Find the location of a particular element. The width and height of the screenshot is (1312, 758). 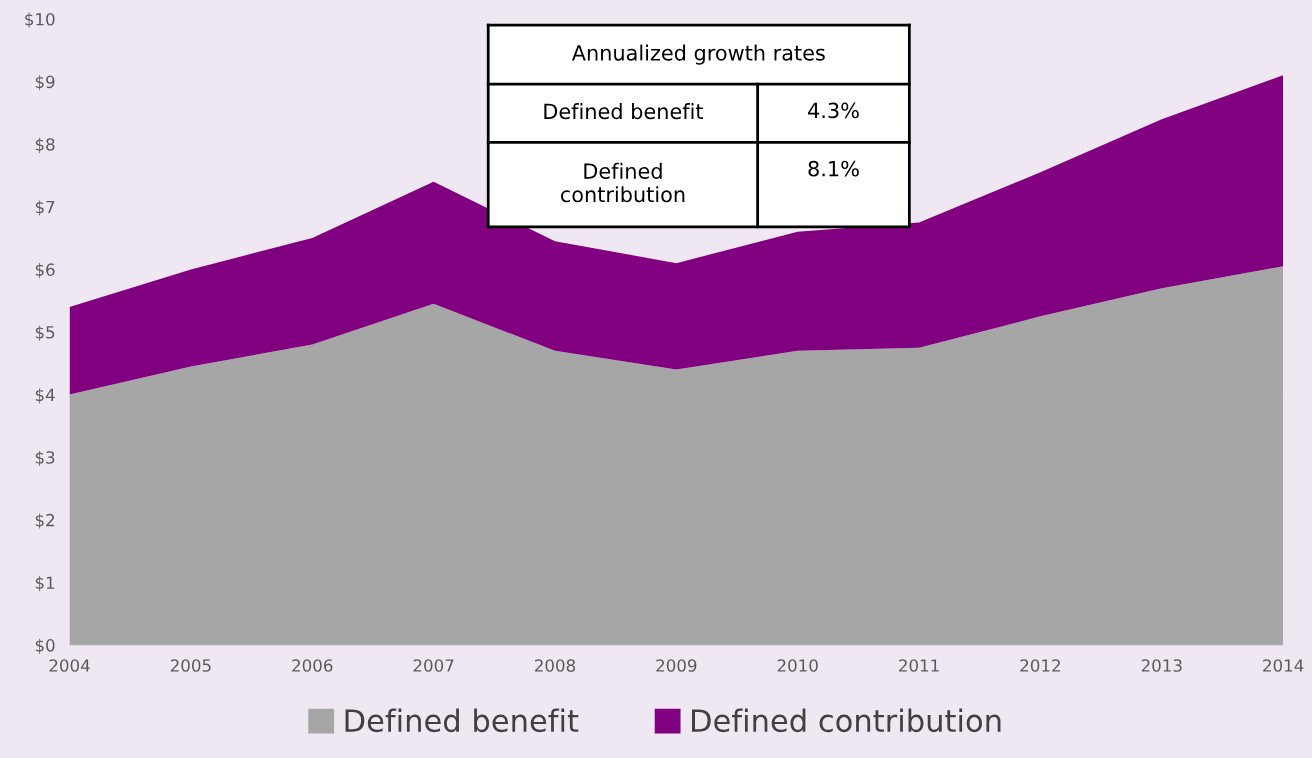

y-tick-label: $4 is located at coordinates (45, 396).